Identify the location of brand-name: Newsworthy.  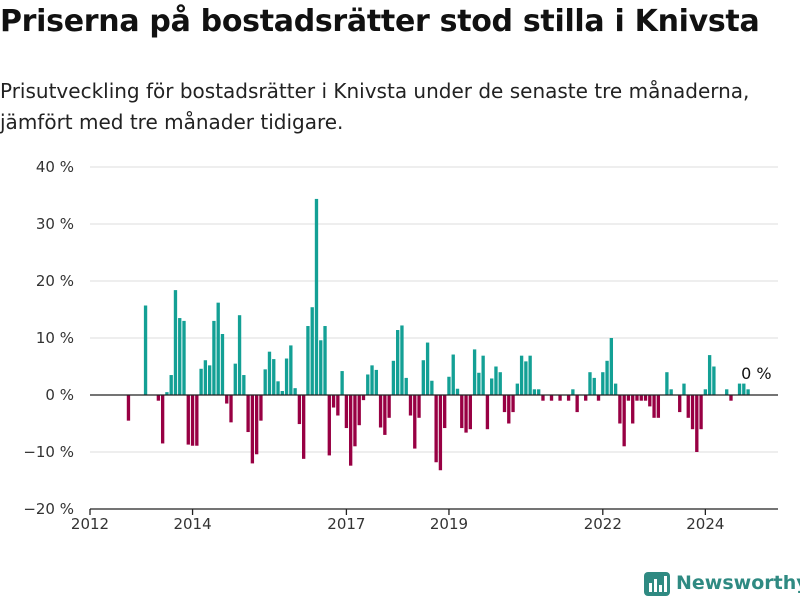
(738, 583).